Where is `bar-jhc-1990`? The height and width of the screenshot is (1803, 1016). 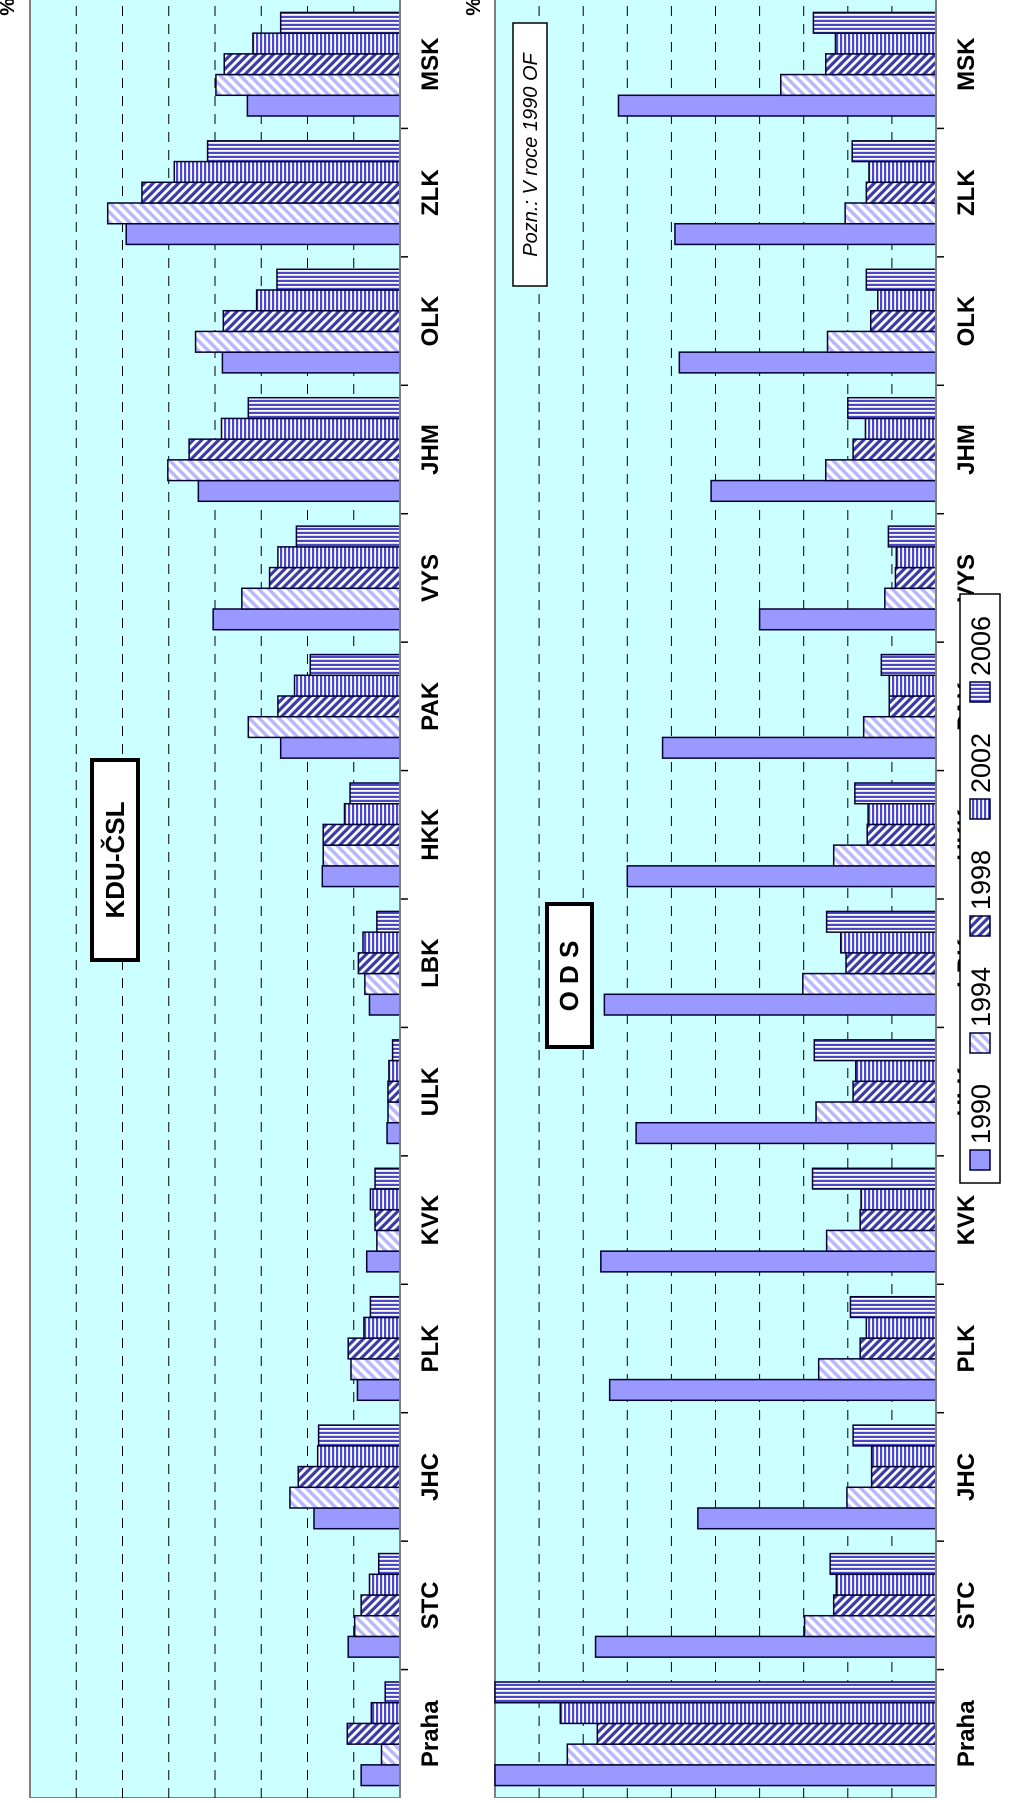
bar-jhc-1990 is located at coordinates (817, 1518).